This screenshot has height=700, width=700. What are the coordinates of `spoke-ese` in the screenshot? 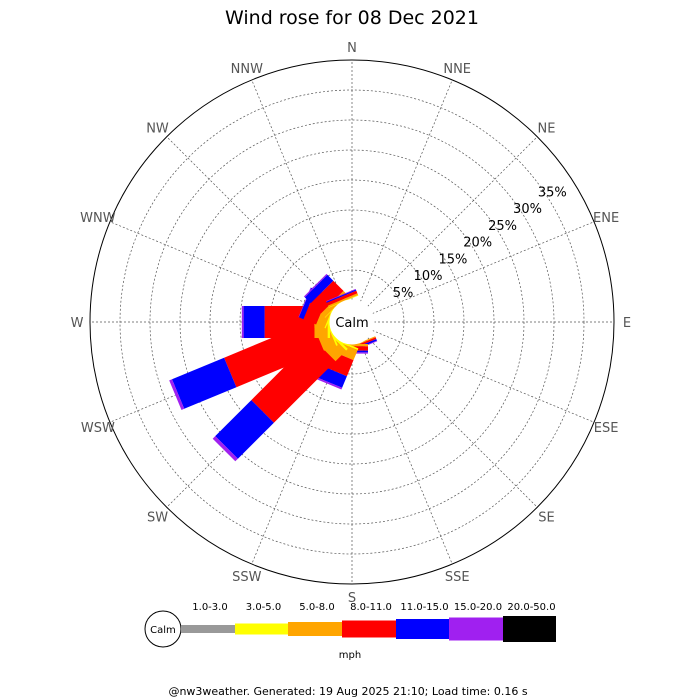 It's located at (483, 376).